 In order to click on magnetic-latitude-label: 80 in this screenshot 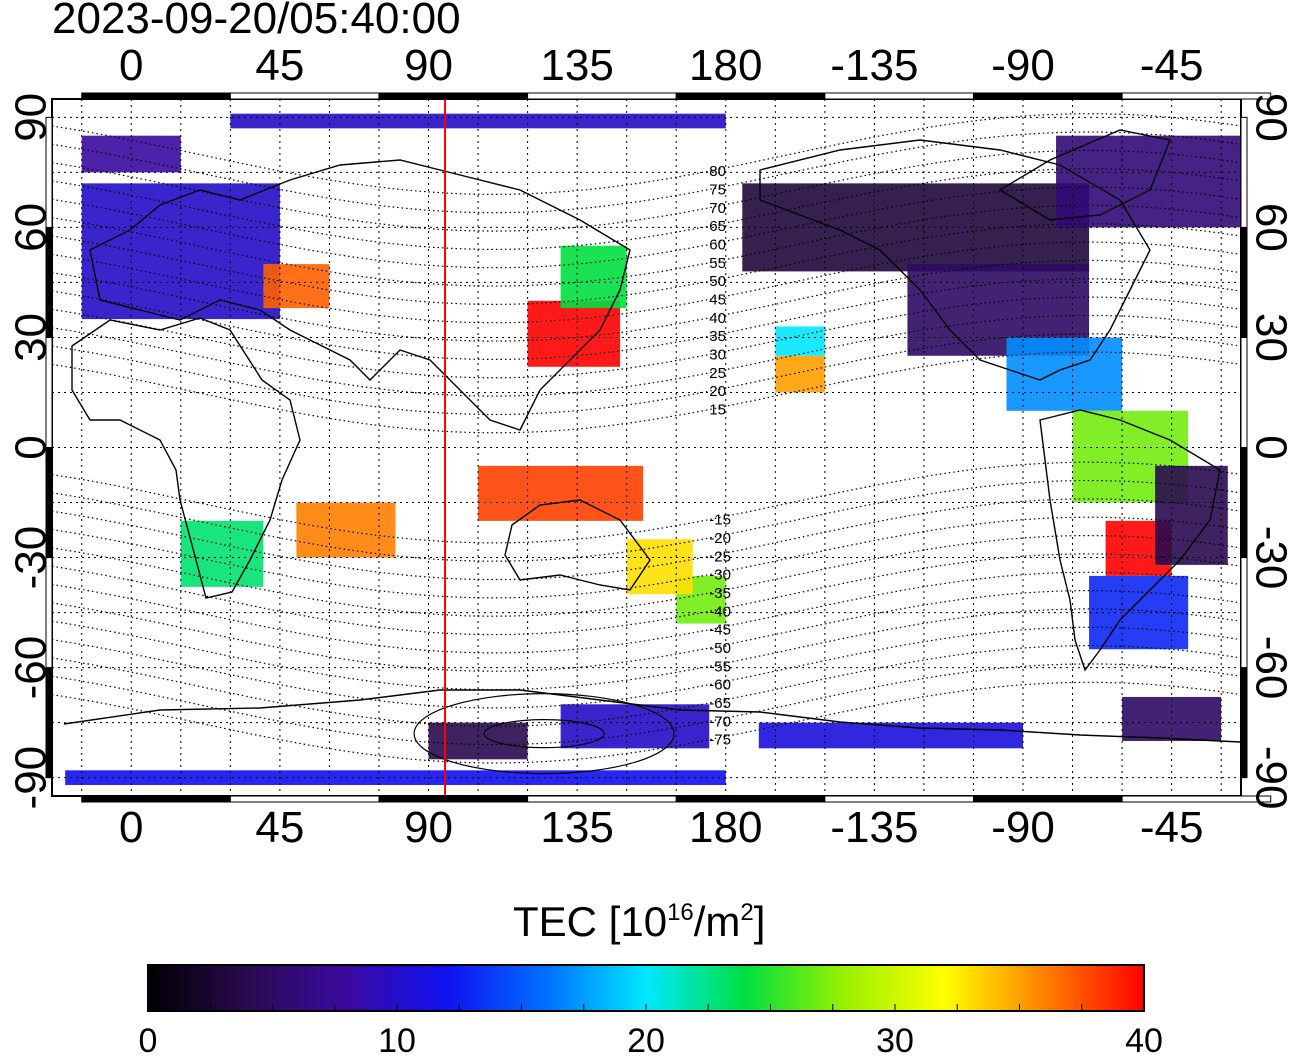, I will do `click(717, 171)`.